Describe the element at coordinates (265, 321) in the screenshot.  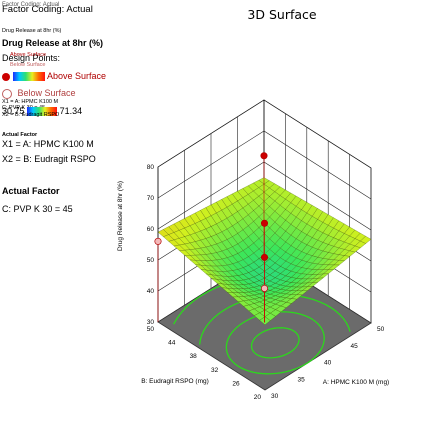
I see `surface-cell` at that location.